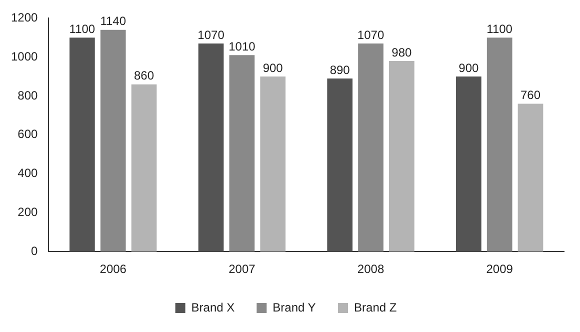  Describe the element at coordinates (500, 269) in the screenshot. I see `x-tick-label: 2009` at that location.